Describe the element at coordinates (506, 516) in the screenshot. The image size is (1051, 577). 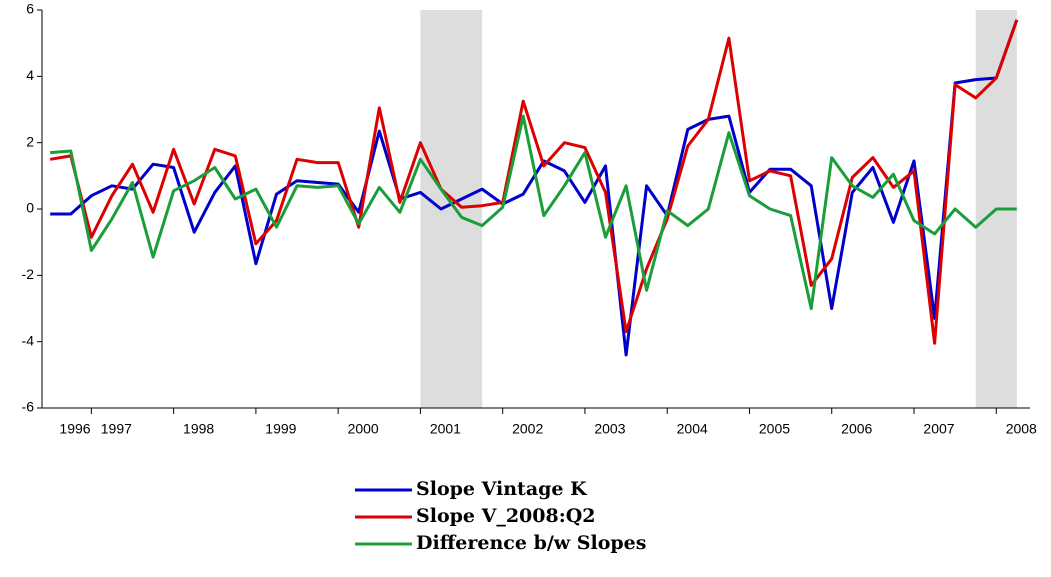
I see `legend-label: Slope V_2008:Q2` at that location.